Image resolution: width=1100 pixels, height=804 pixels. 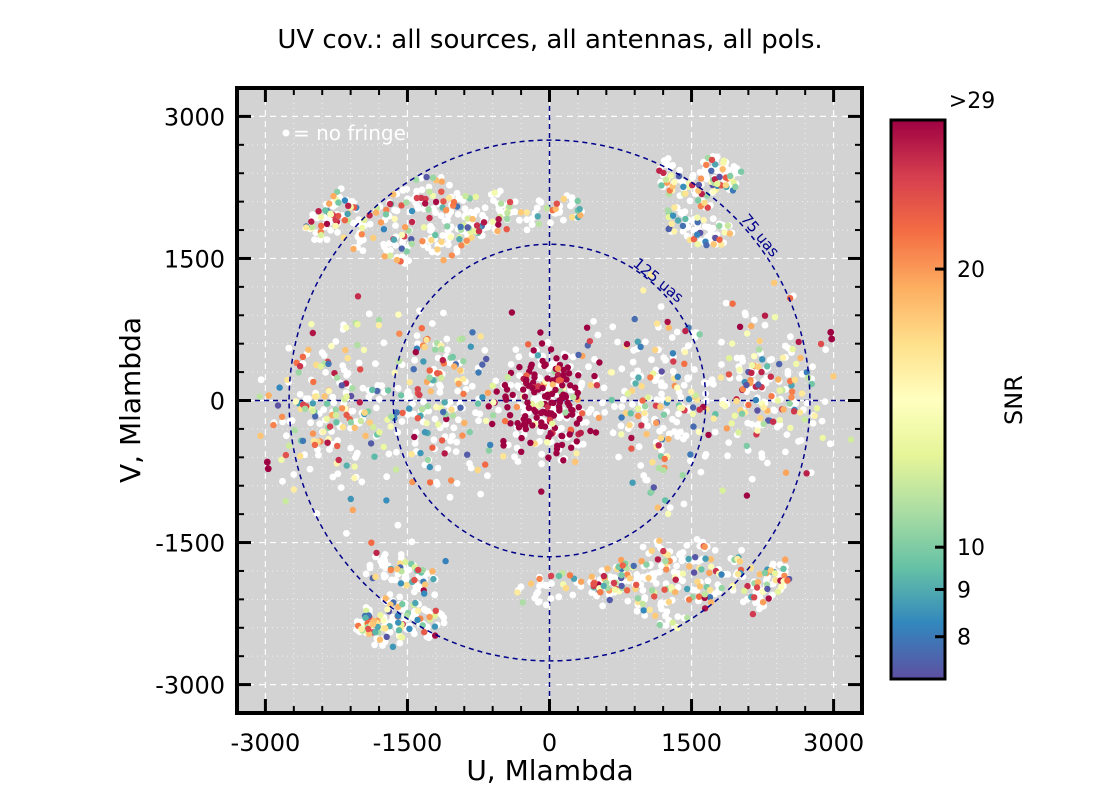 What do you see at coordinates (960, 454) in the screenshot?
I see `colorbar-ticks: 8 9 10 20` at bounding box center [960, 454].